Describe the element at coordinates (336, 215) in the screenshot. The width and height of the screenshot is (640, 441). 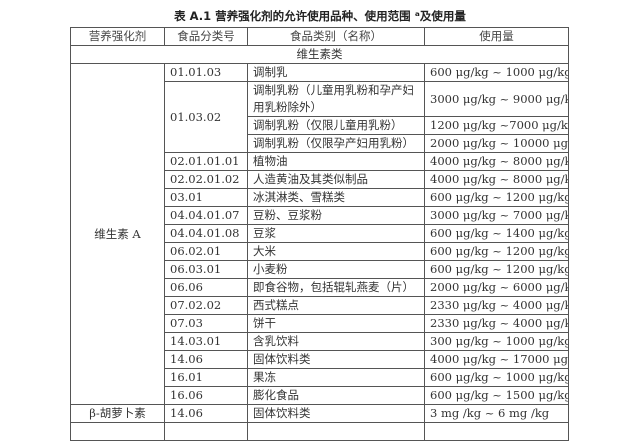
I see `food-cell: 豆粉、豆浆粉` at that location.